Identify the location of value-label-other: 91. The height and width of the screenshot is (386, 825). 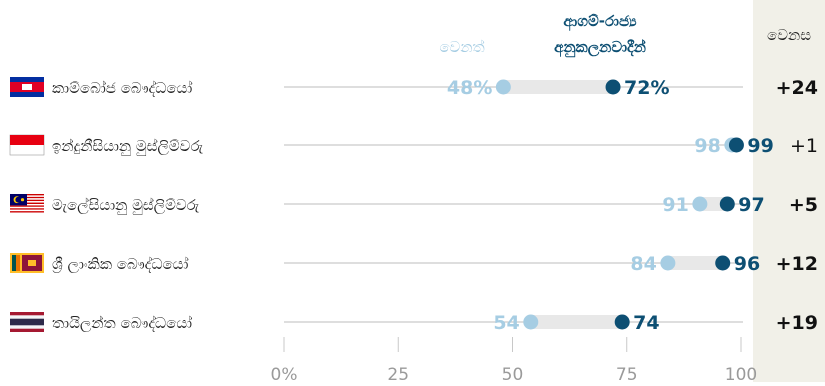
(675, 205).